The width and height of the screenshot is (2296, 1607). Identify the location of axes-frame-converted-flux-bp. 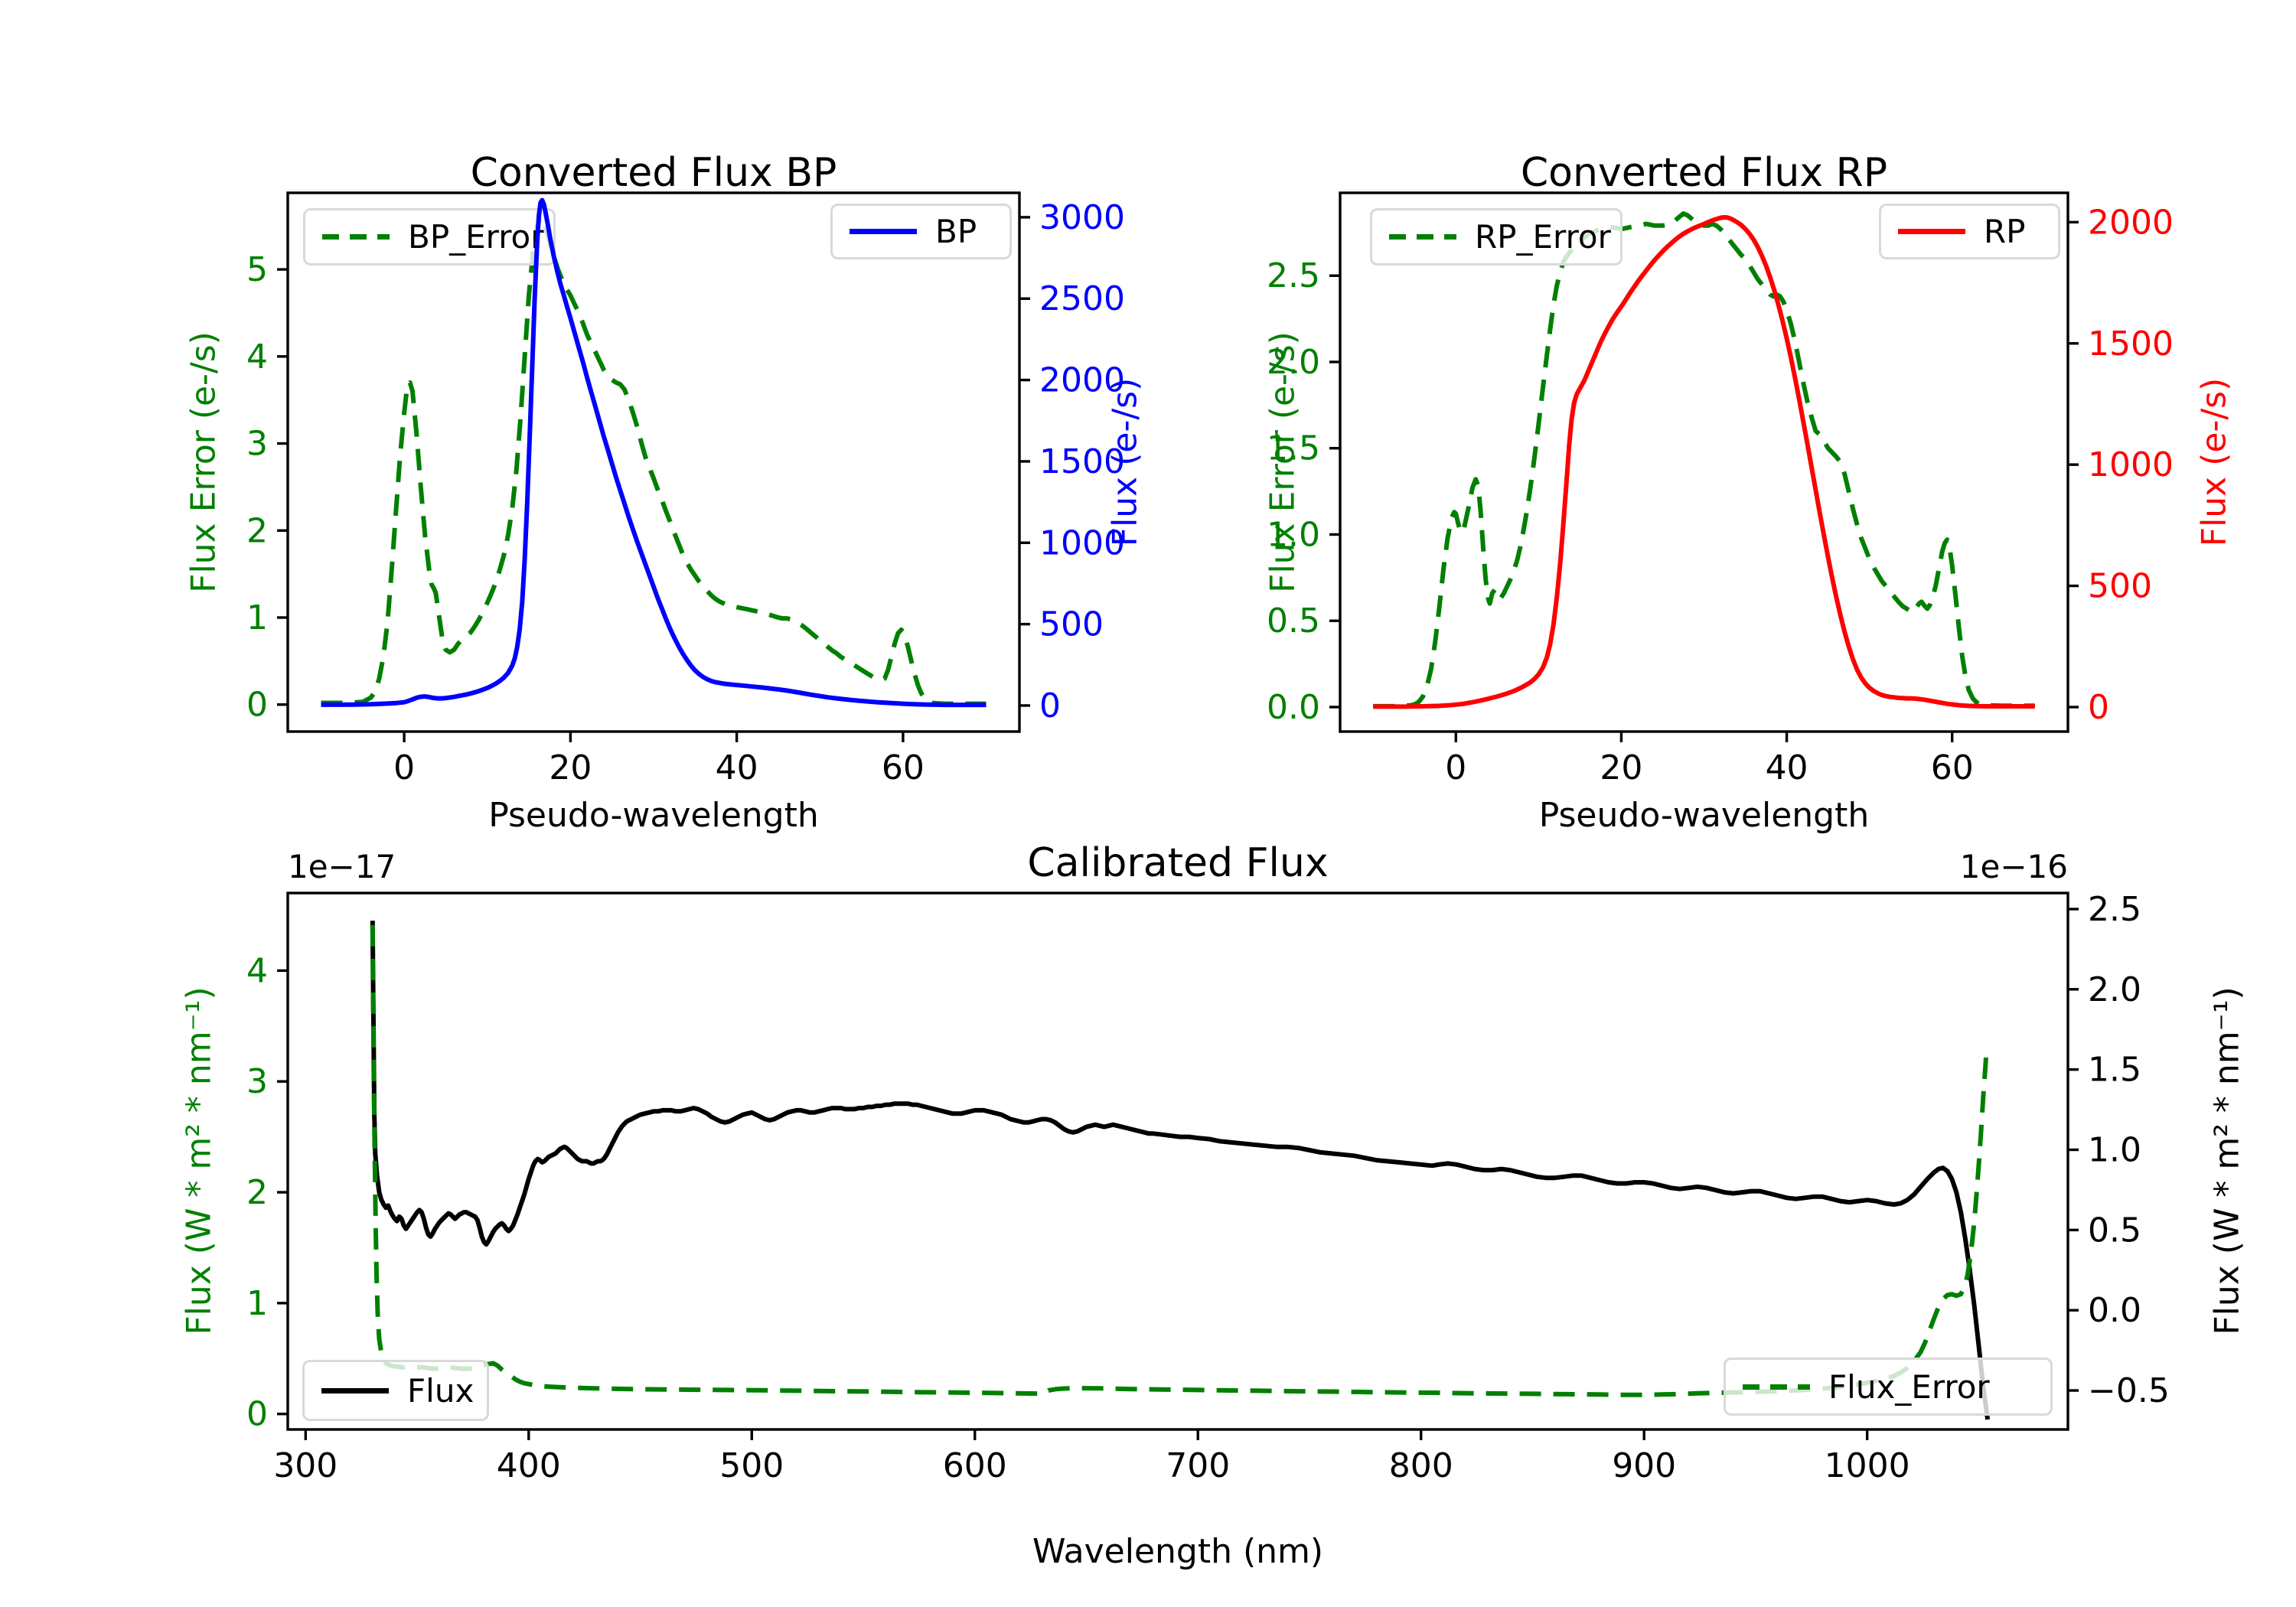
(653, 462).